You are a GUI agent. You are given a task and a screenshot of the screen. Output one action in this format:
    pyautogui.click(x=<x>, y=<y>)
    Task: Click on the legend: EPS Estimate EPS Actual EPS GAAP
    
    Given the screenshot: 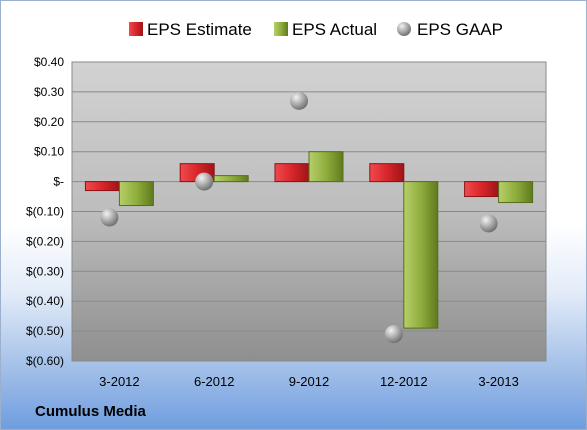 What is the action you would take?
    pyautogui.click(x=316, y=29)
    